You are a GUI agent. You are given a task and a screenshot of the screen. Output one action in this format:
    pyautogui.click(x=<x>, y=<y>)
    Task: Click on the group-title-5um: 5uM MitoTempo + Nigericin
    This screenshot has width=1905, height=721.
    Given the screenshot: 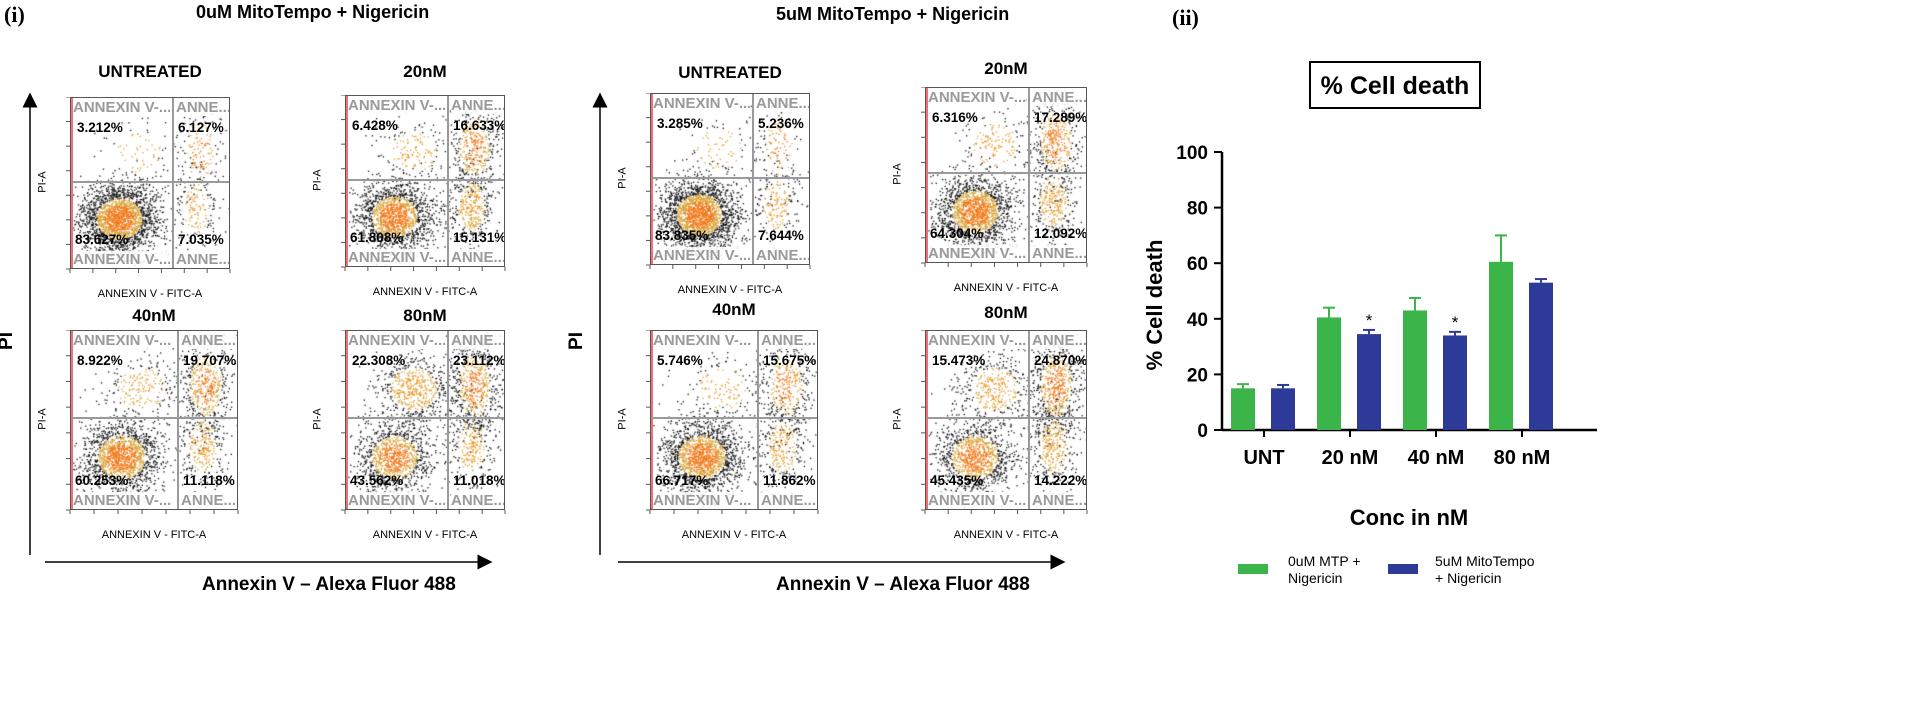 What is the action you would take?
    pyautogui.click(x=893, y=14)
    